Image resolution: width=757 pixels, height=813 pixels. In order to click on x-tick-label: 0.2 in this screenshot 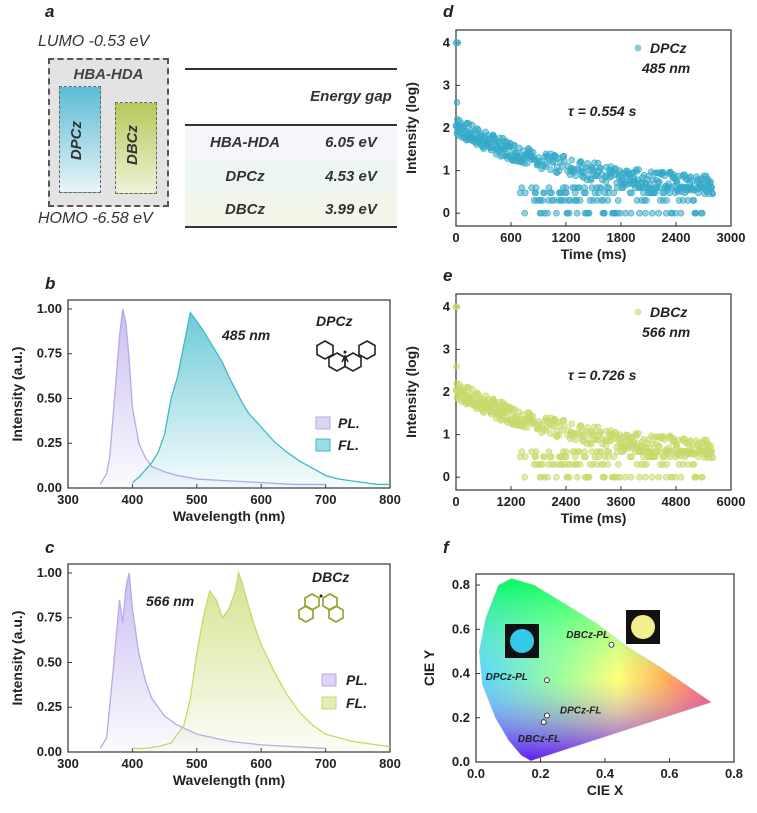, I will do `click(540, 773)`.